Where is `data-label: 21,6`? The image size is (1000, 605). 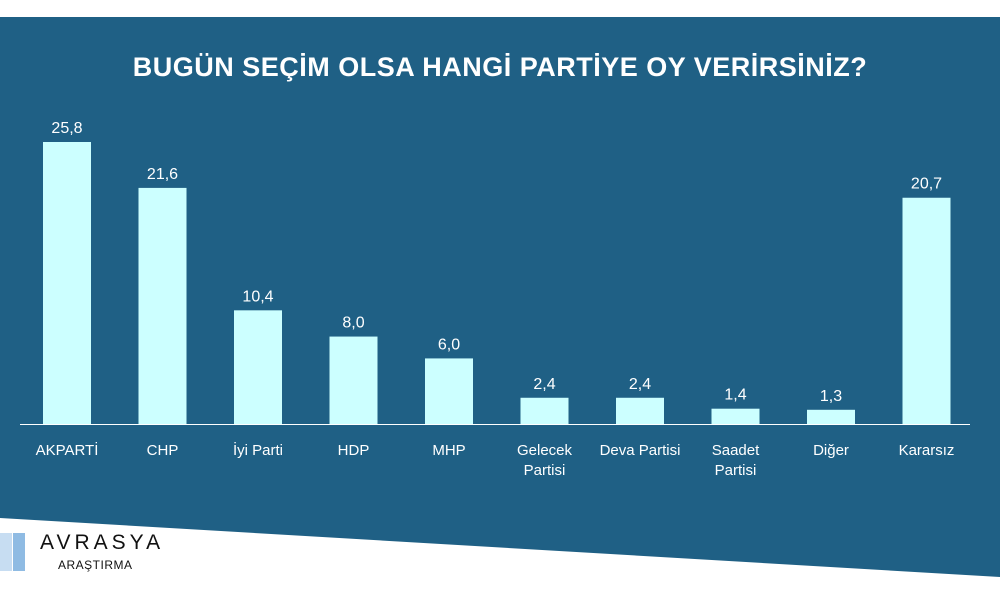 data-label: 21,6 is located at coordinates (162, 174).